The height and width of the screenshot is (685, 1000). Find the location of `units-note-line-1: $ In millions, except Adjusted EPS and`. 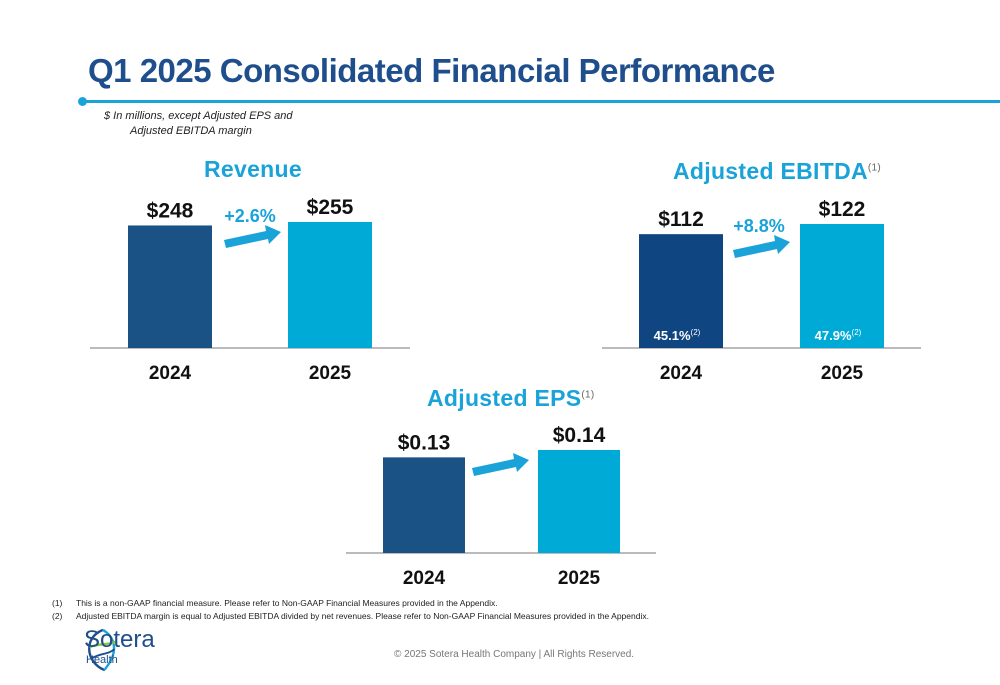

units-note-line-1: $ In millions, except Adjusted EPS and is located at coordinates (198, 116).